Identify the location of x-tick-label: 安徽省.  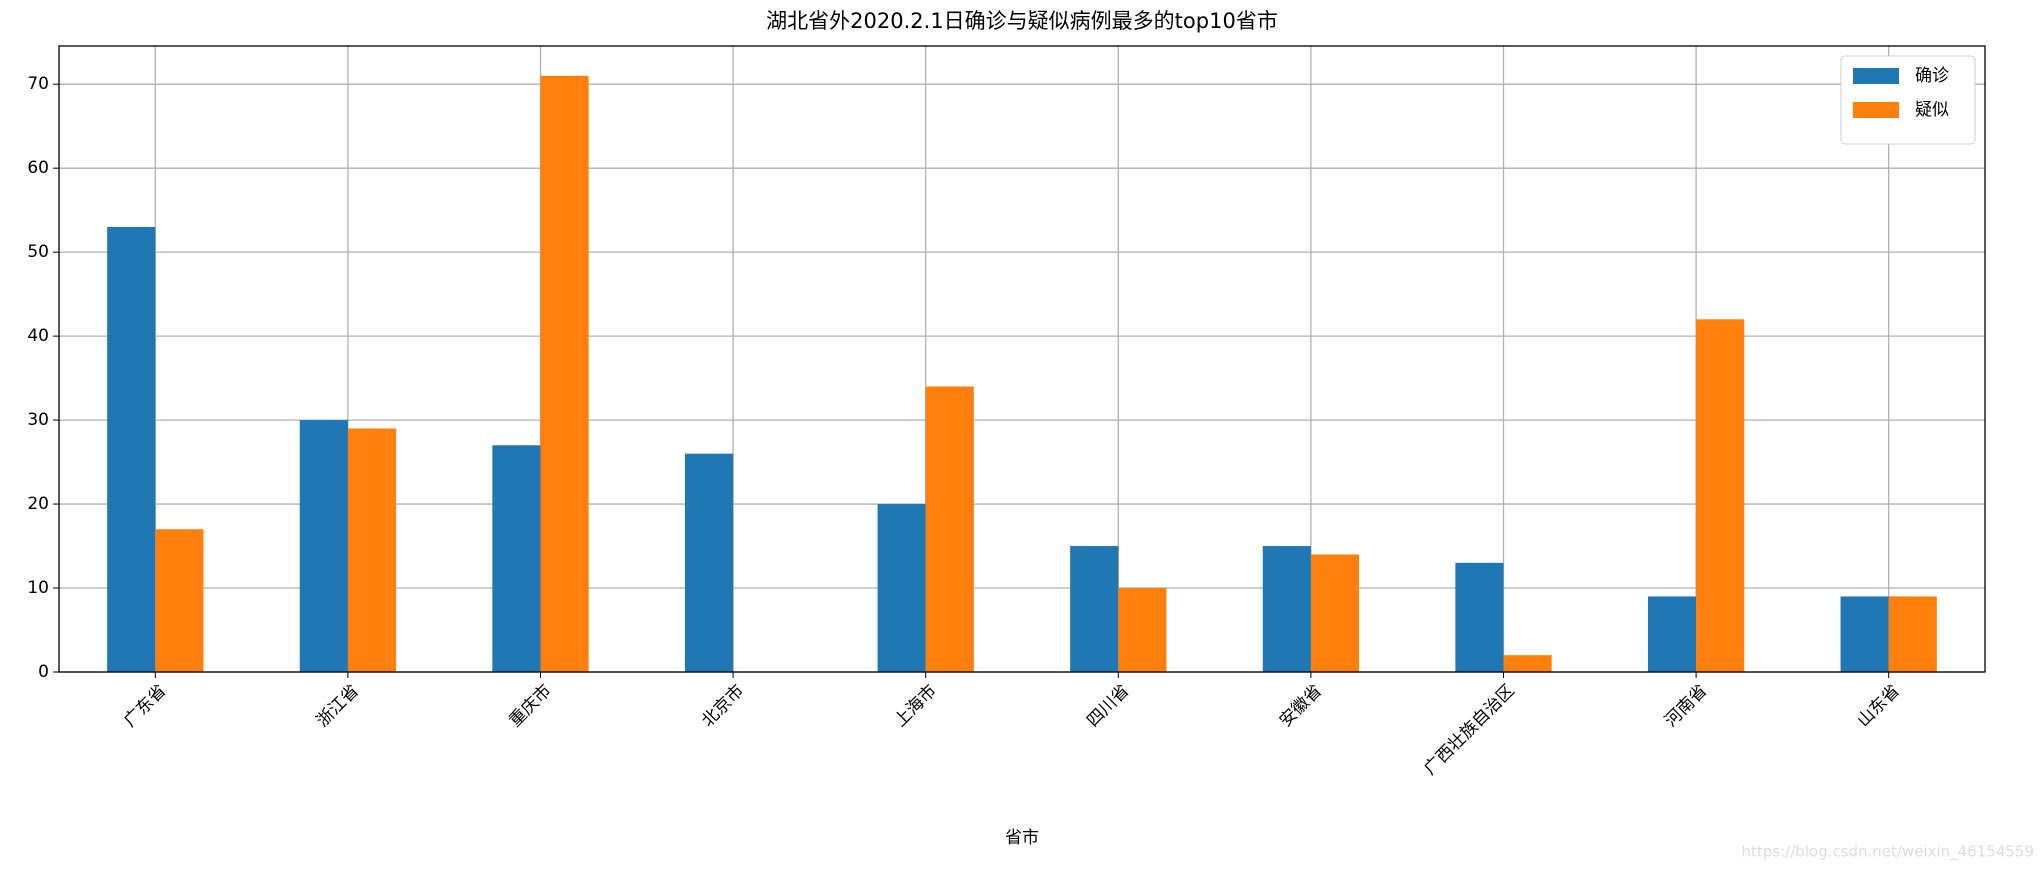
(1301, 706).